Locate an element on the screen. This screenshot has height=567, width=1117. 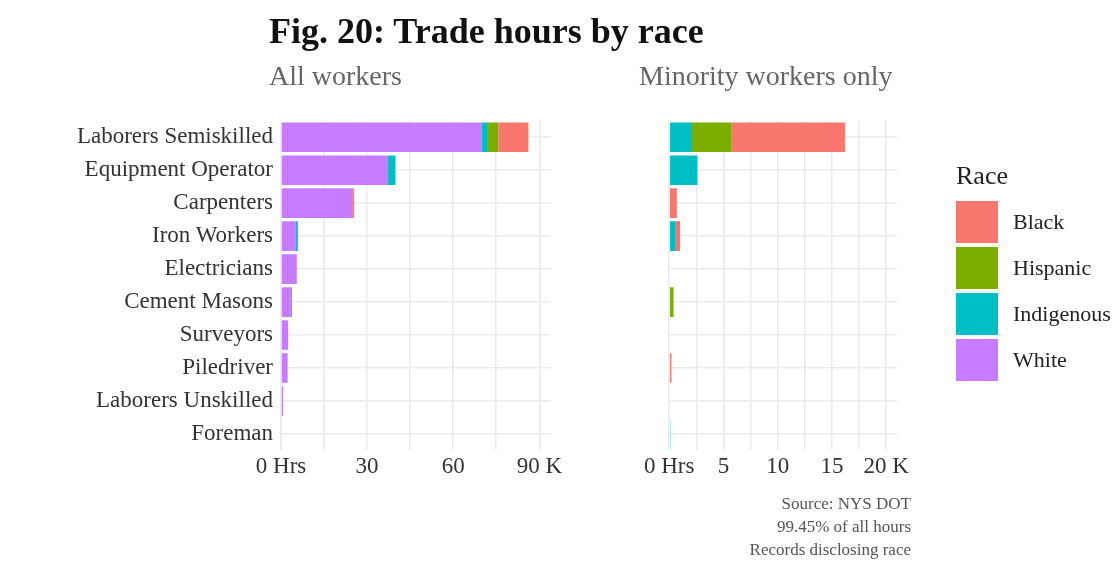
chart-subtitle: All workers is located at coordinates (335, 76).